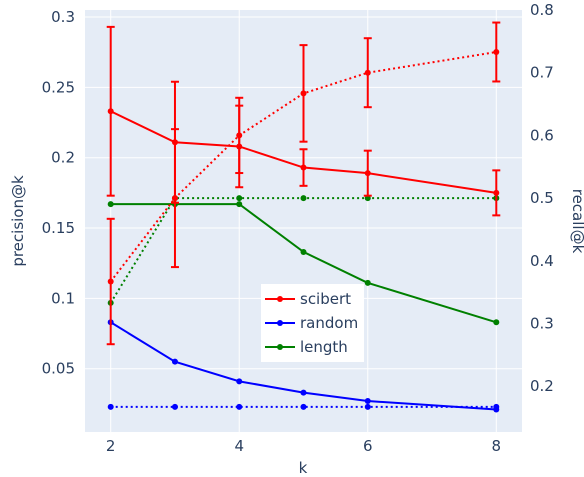 The width and height of the screenshot is (584, 477). Describe the element at coordinates (368, 446) in the screenshot. I see `x-tick-label: 6` at that location.